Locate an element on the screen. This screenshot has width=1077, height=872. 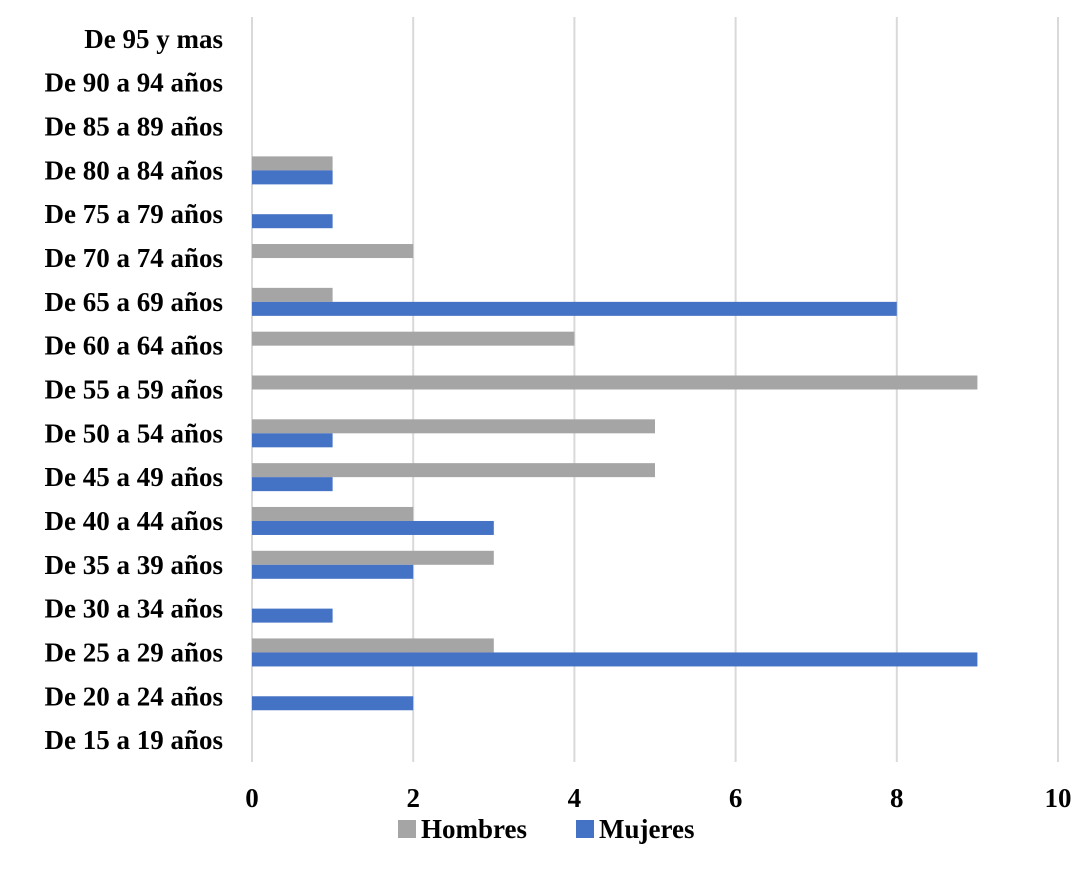
category-label: De 80 a 84 años is located at coordinates (133, 170).